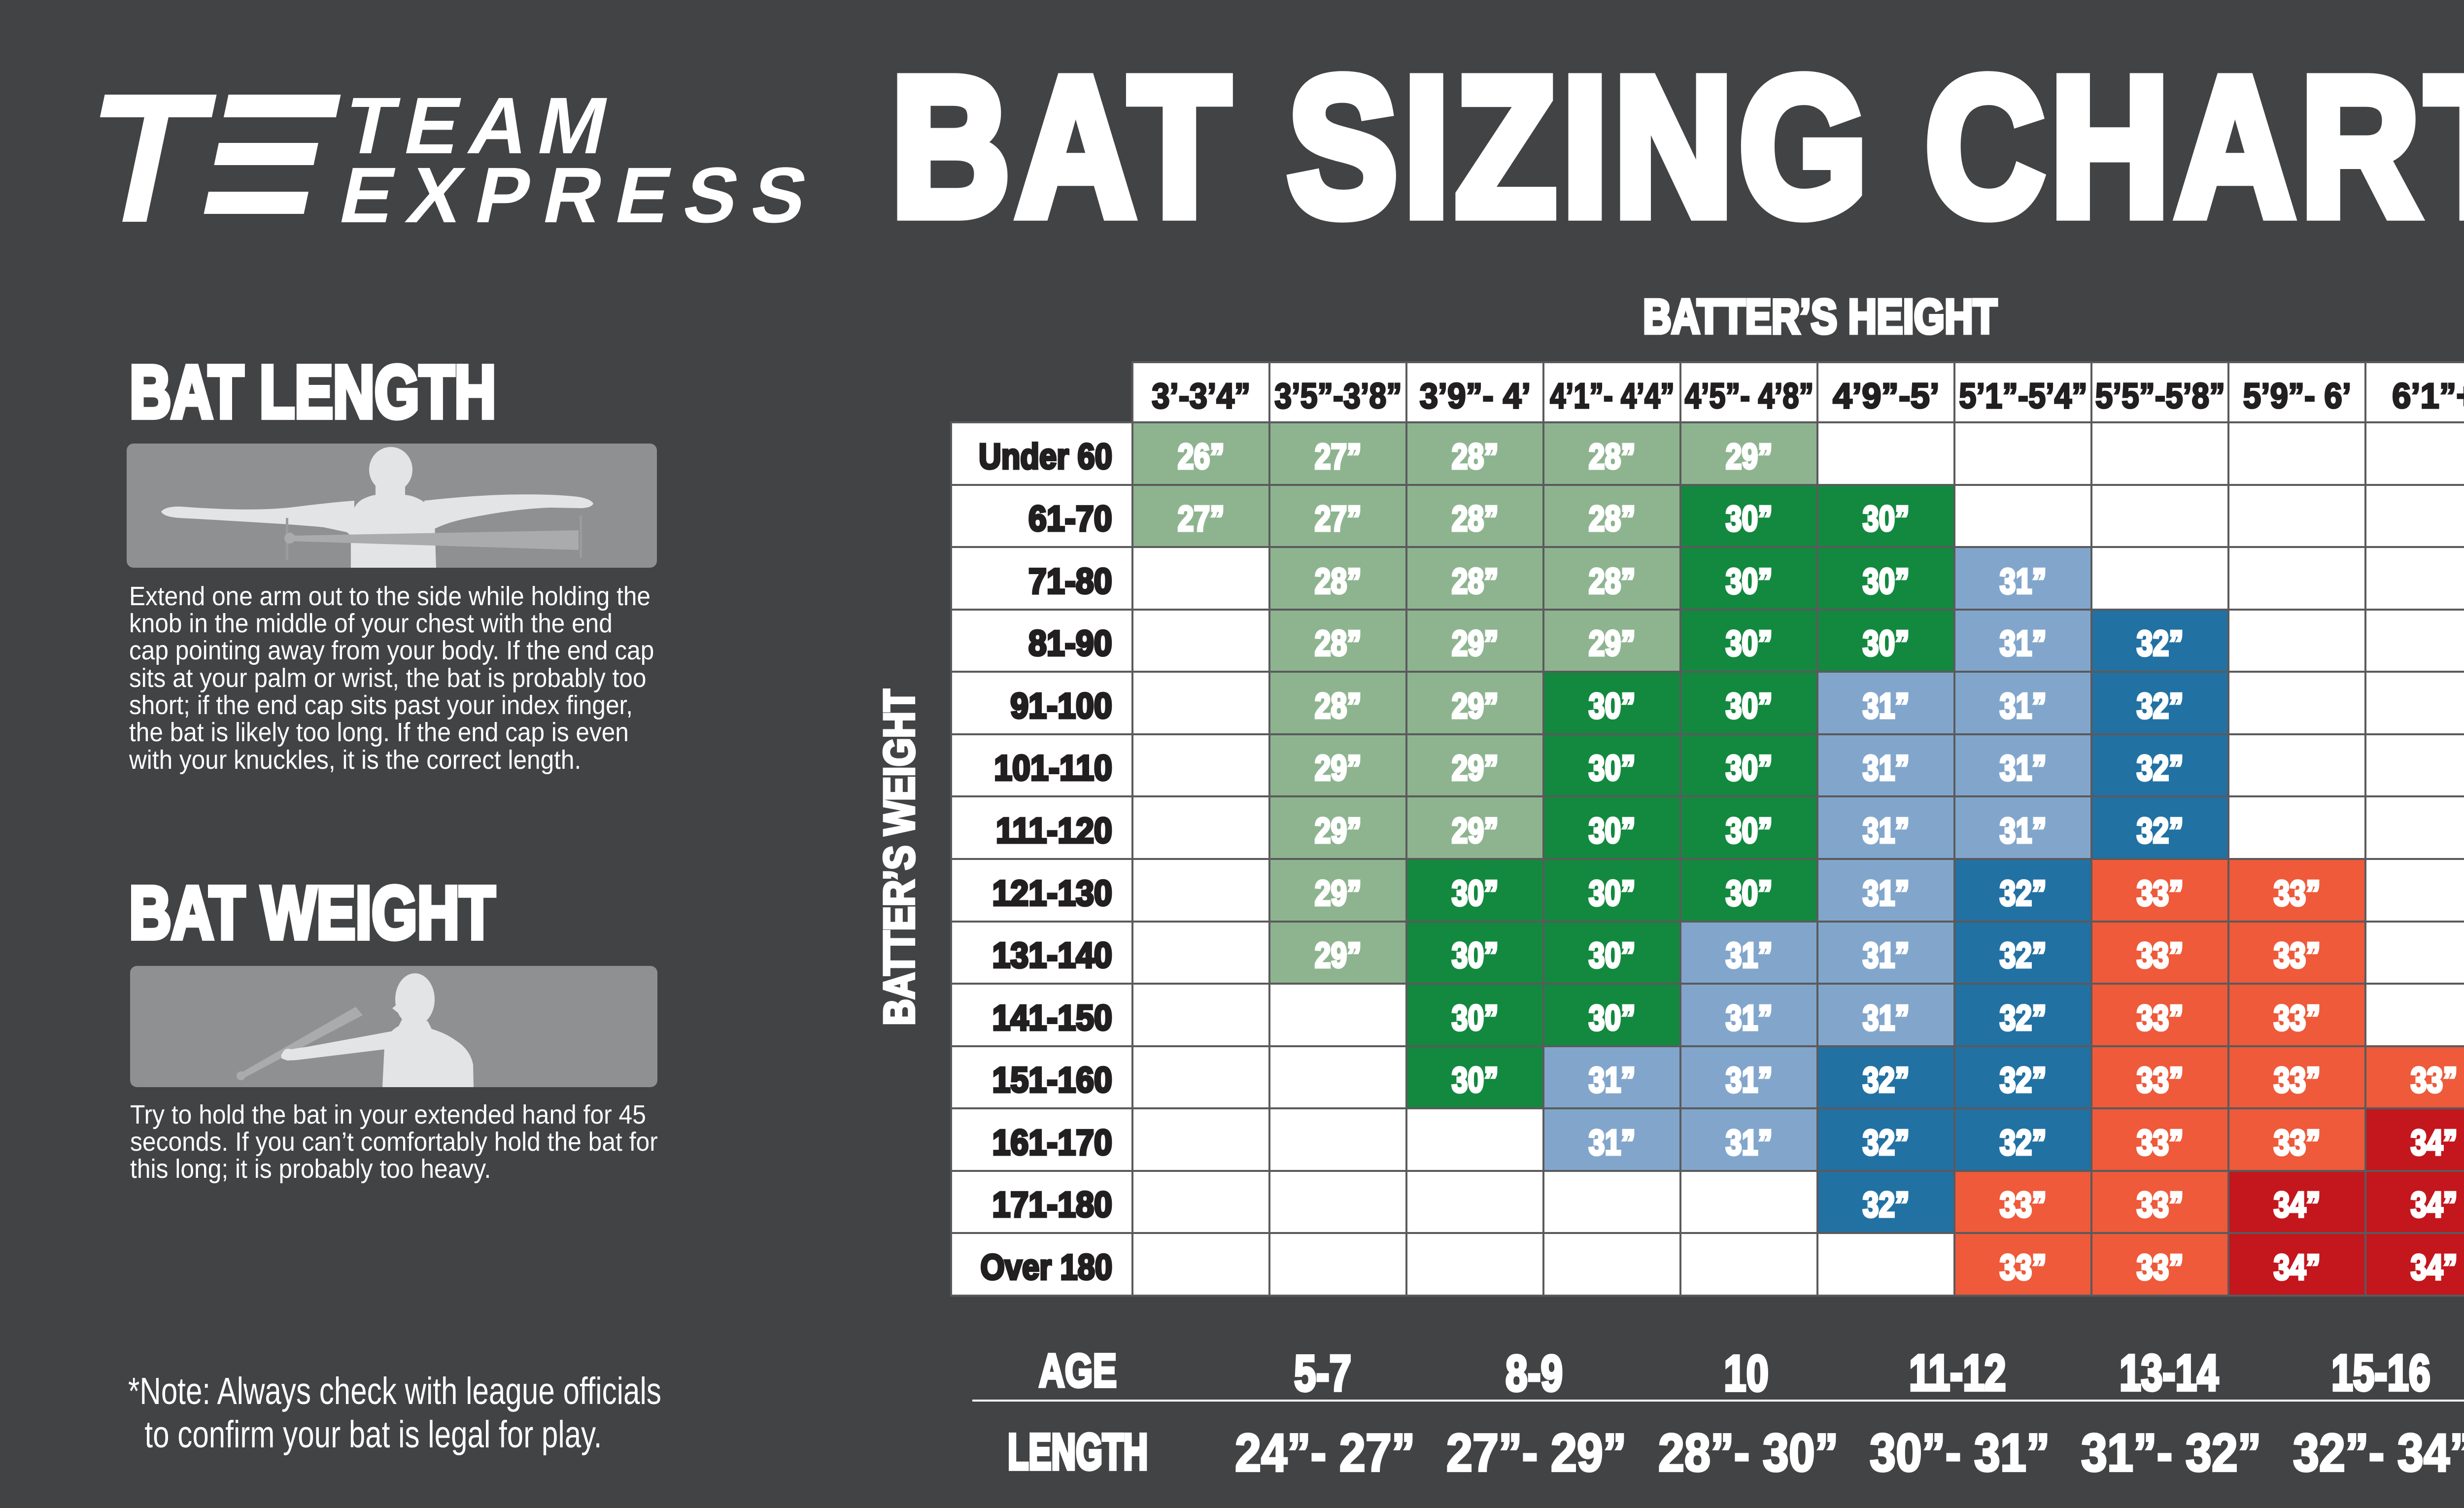 This screenshot has height=1508, width=2464. Describe the element at coordinates (581, 196) in the screenshot. I see `svg-text: EXPRESS` at that location.